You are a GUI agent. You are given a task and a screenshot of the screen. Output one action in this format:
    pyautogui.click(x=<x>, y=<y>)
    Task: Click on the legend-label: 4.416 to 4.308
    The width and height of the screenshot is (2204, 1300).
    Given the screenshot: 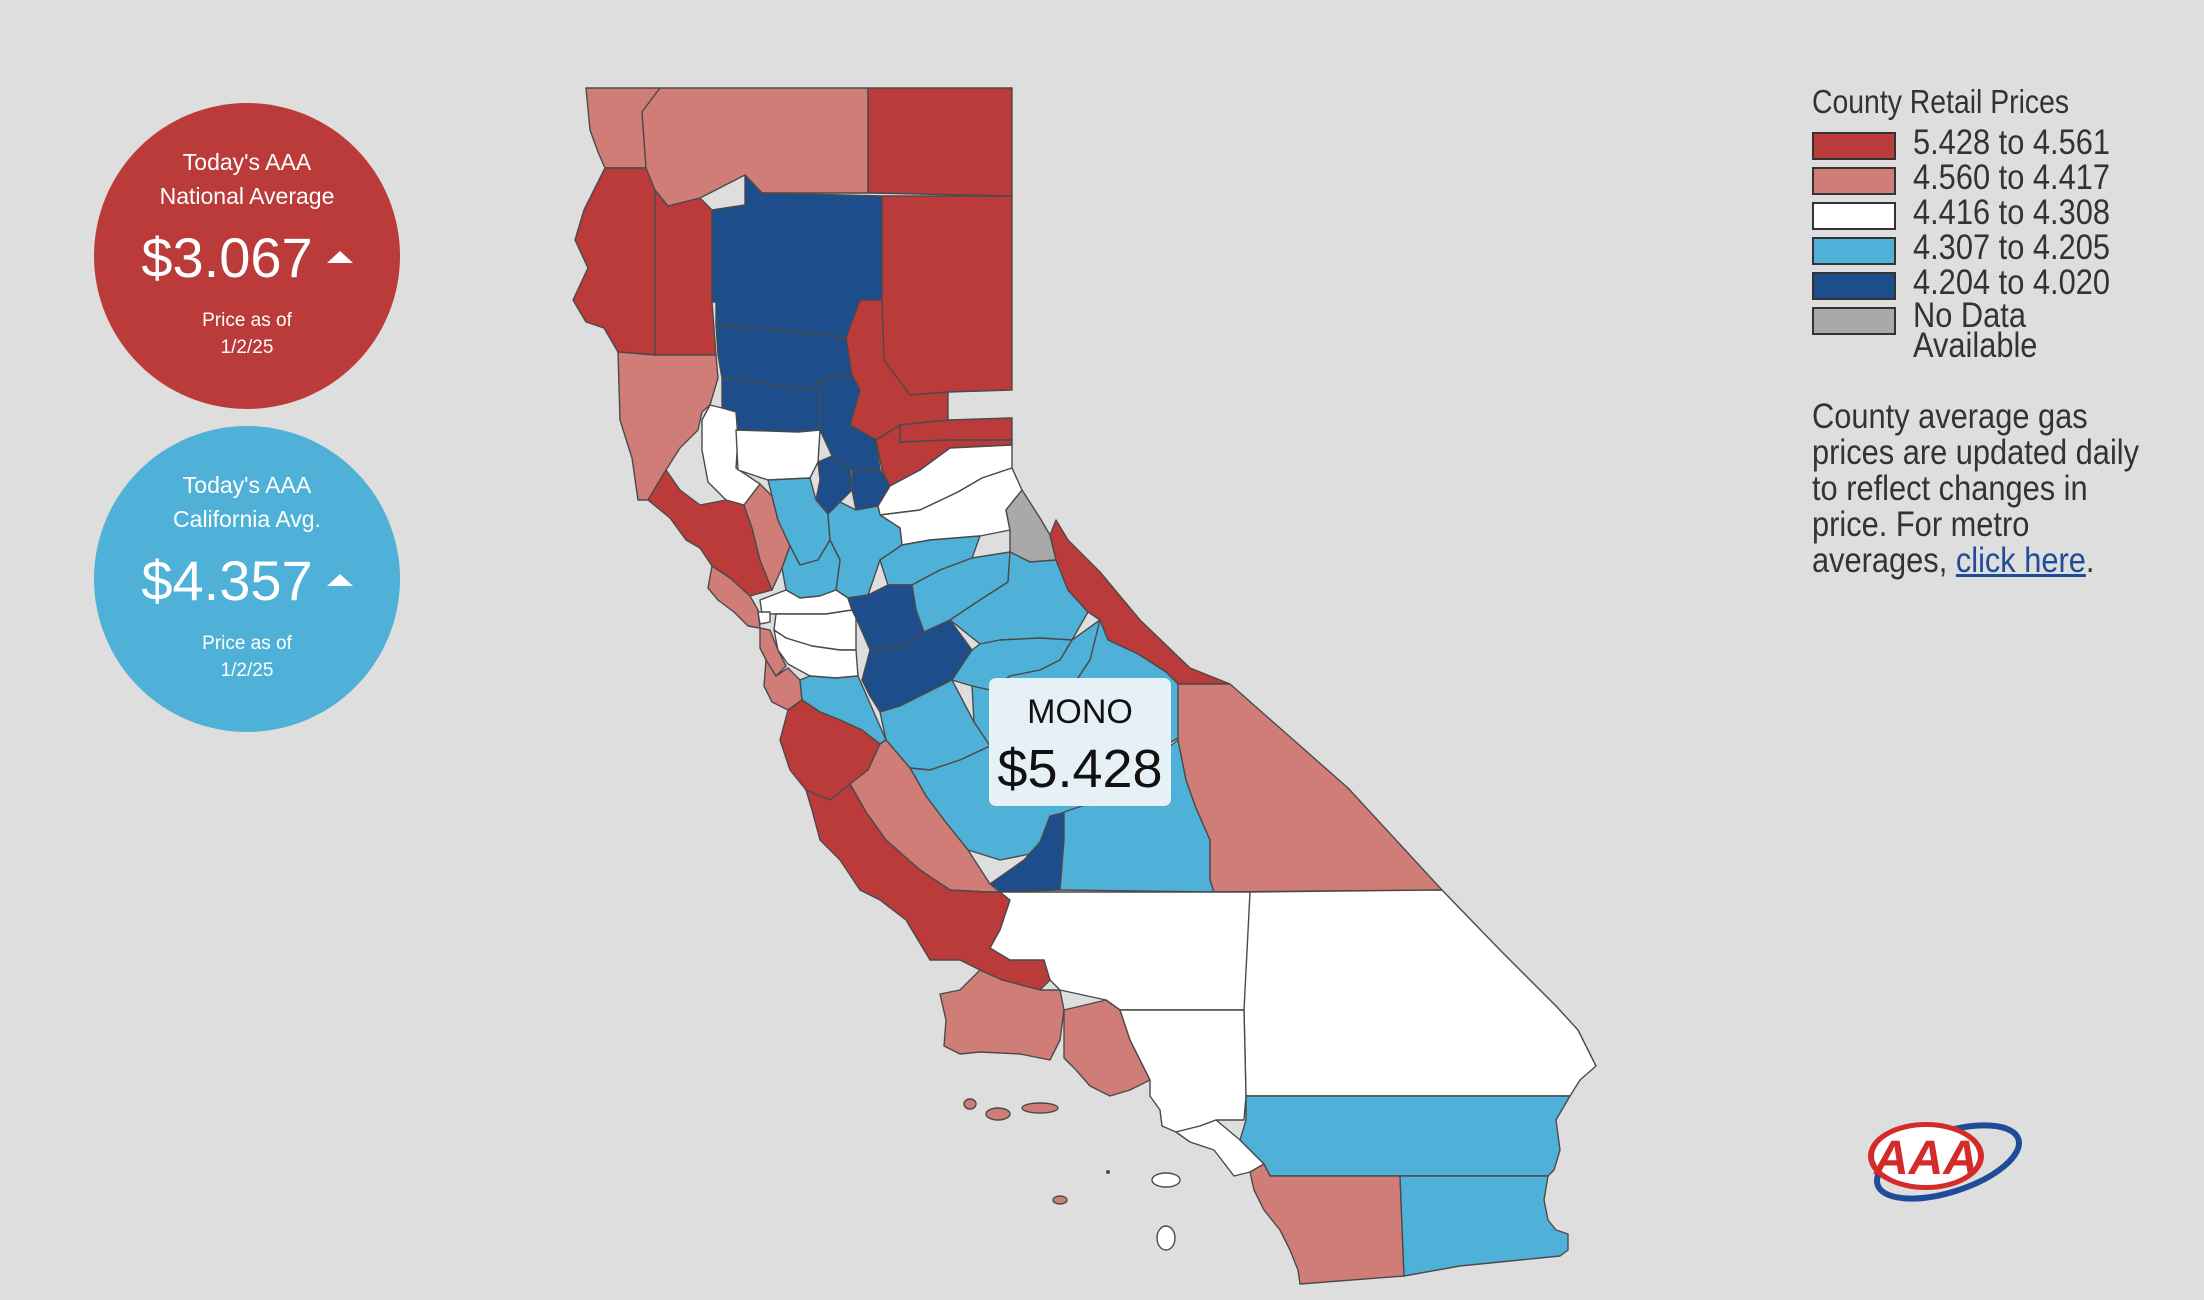 What is the action you would take?
    pyautogui.click(x=2011, y=212)
    